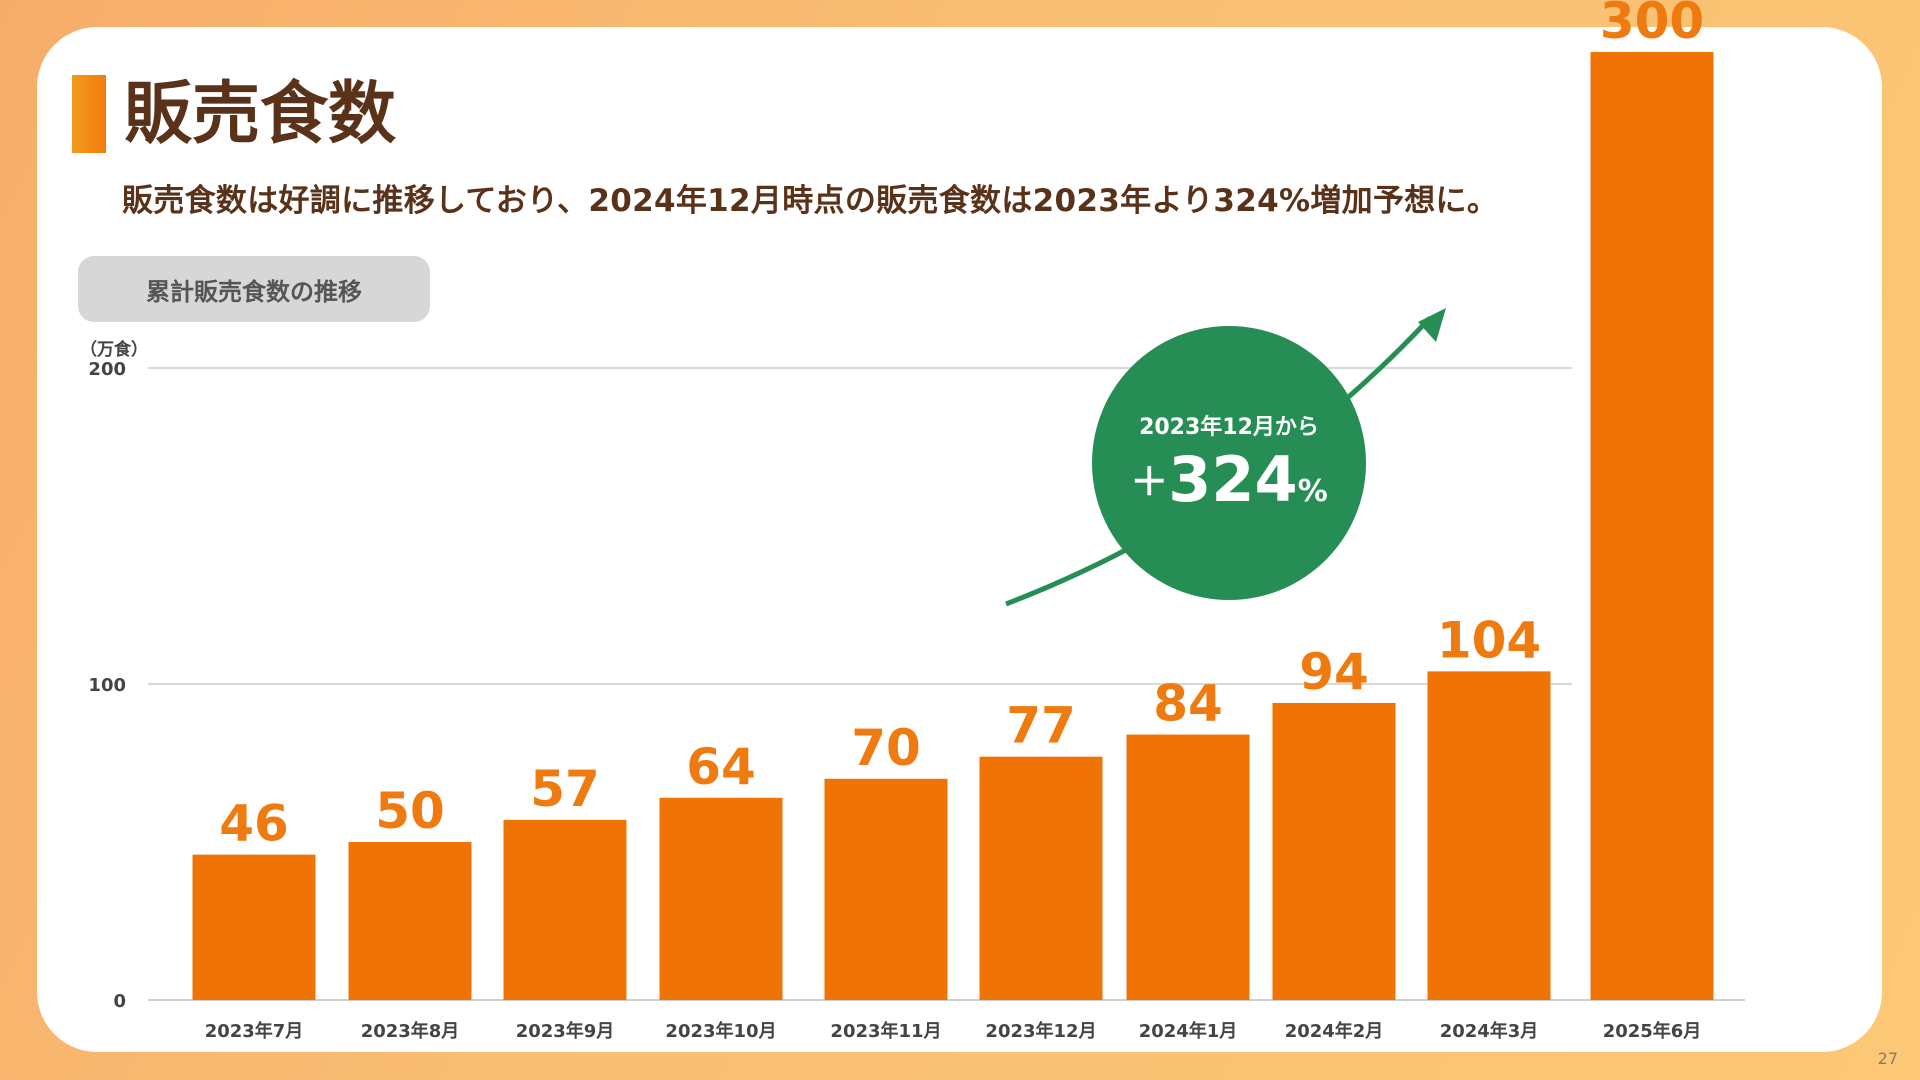 This screenshot has height=1080, width=1920. Describe the element at coordinates (107, 369) in the screenshot. I see `y-tick-label: 200` at that location.